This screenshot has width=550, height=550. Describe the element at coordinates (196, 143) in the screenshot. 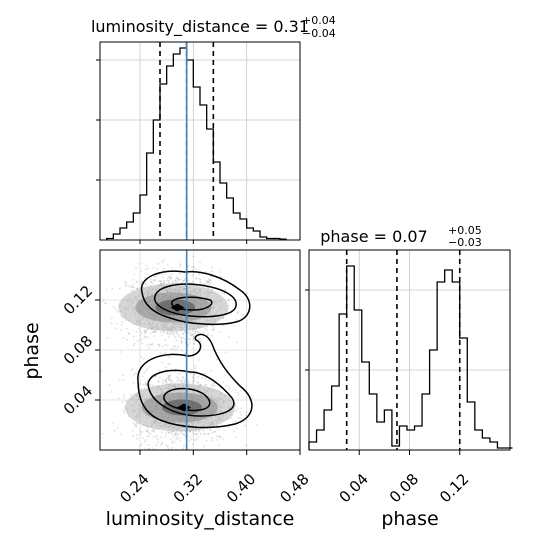

I see `histogram-luminosity-distance` at that location.